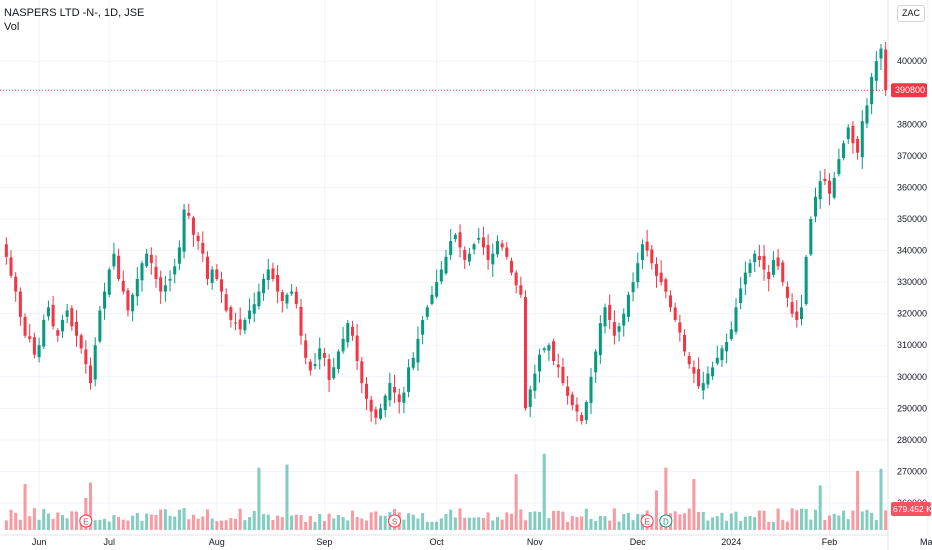 This screenshot has height=550, width=932. What do you see at coordinates (830, 542) in the screenshot?
I see `x-tick-label: Feb` at bounding box center [830, 542].